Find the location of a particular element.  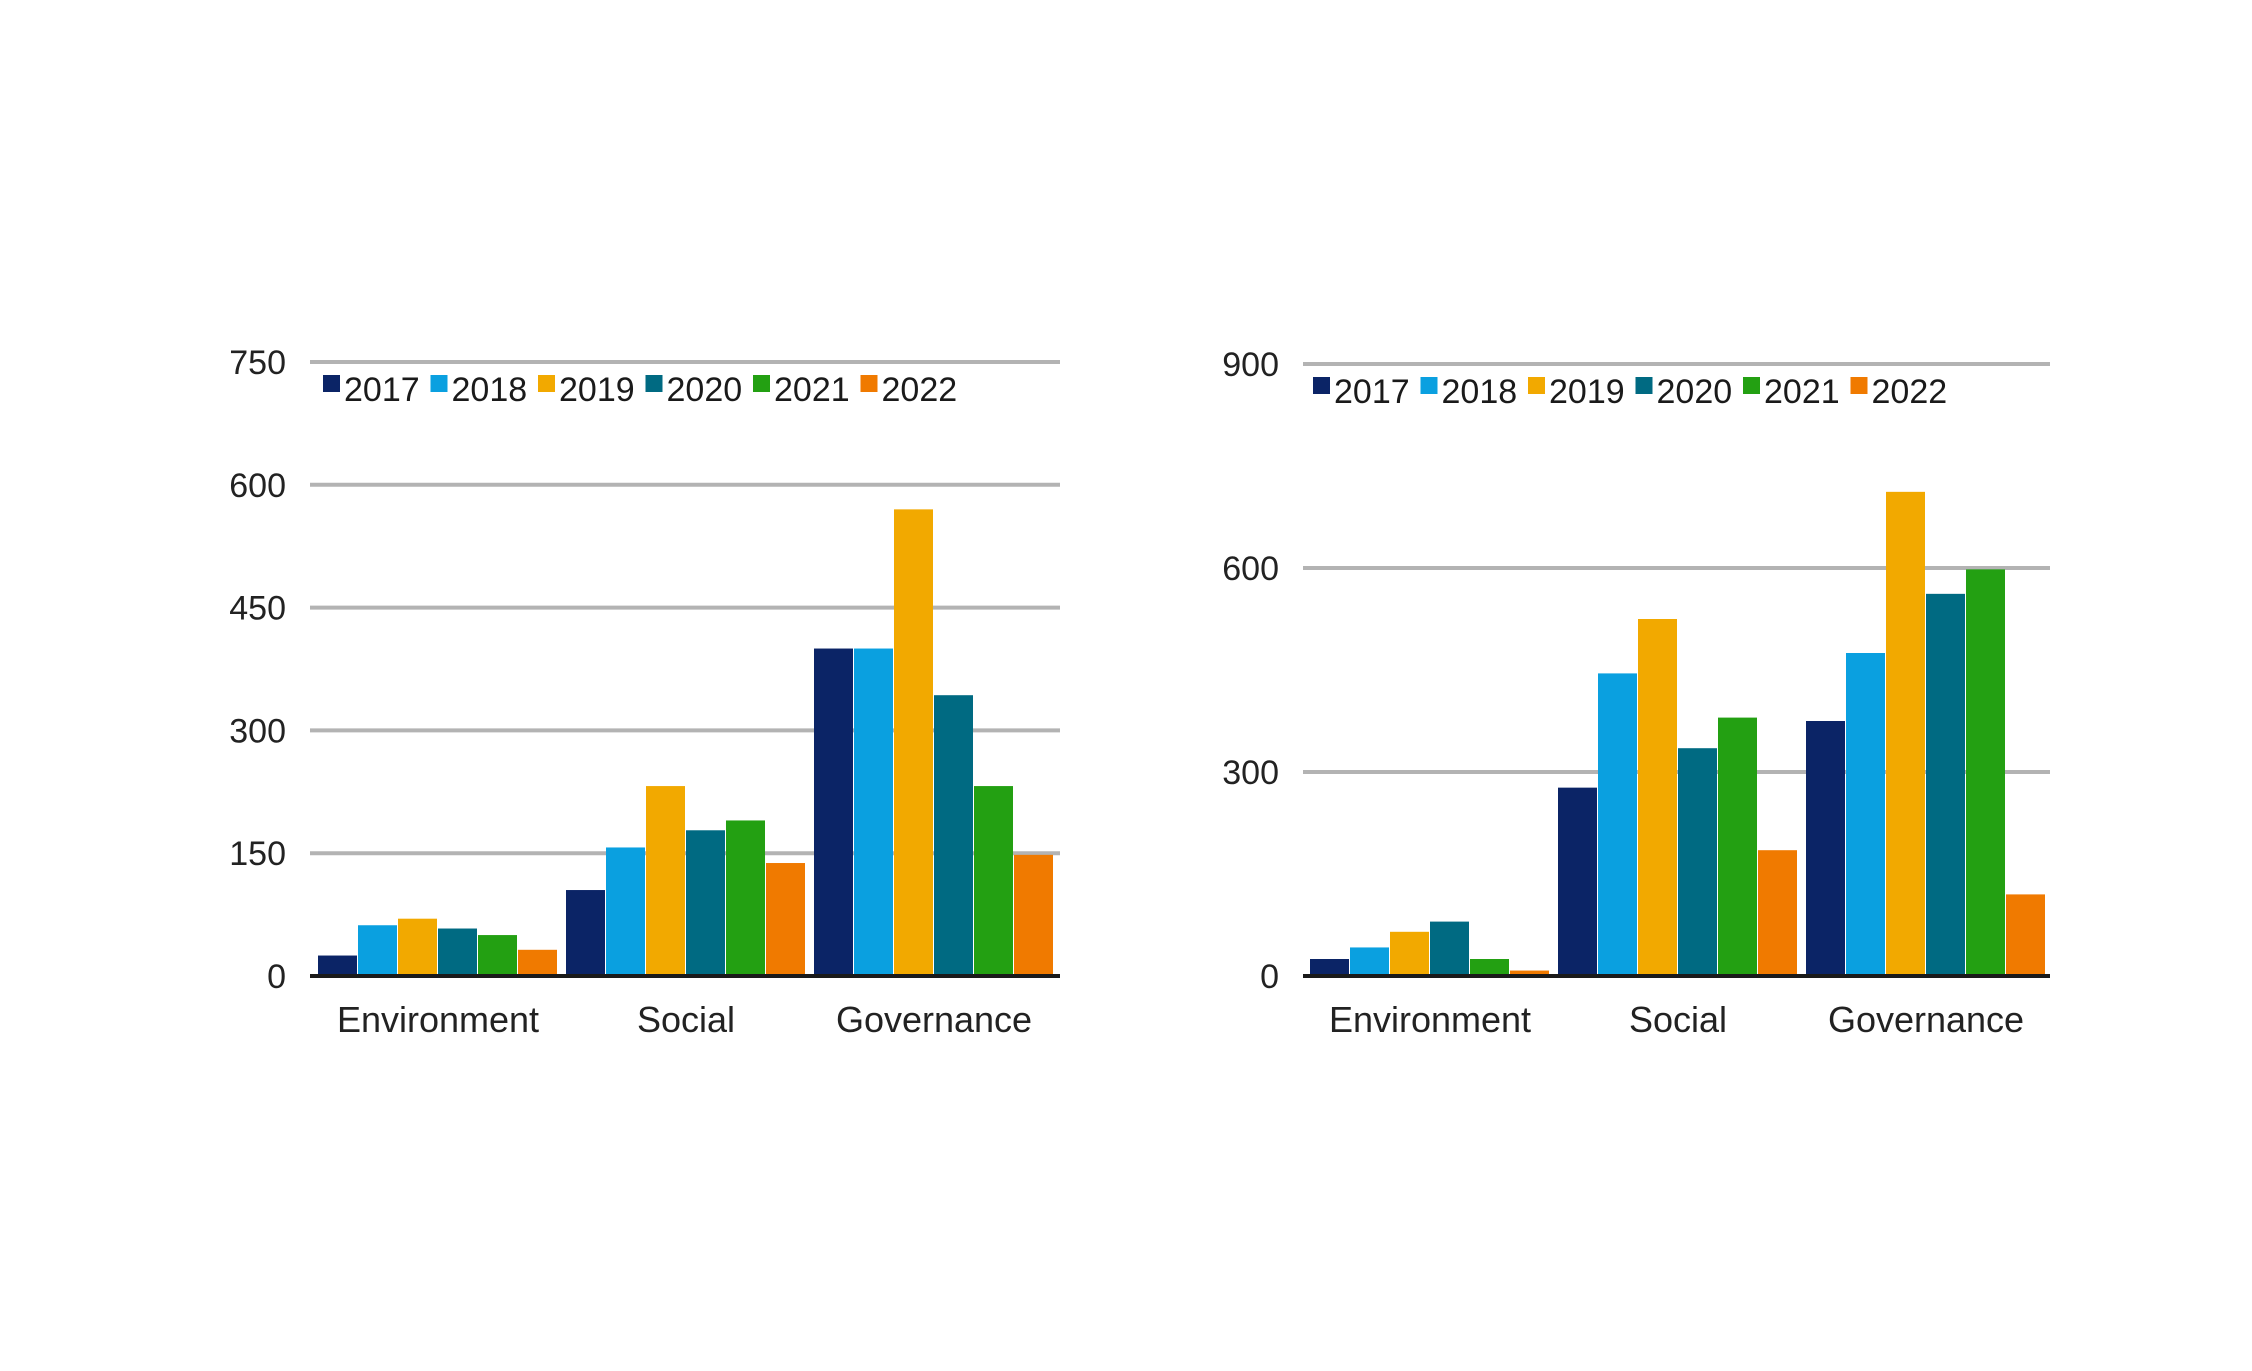

y-tick-label: 150 is located at coordinates (257, 854).